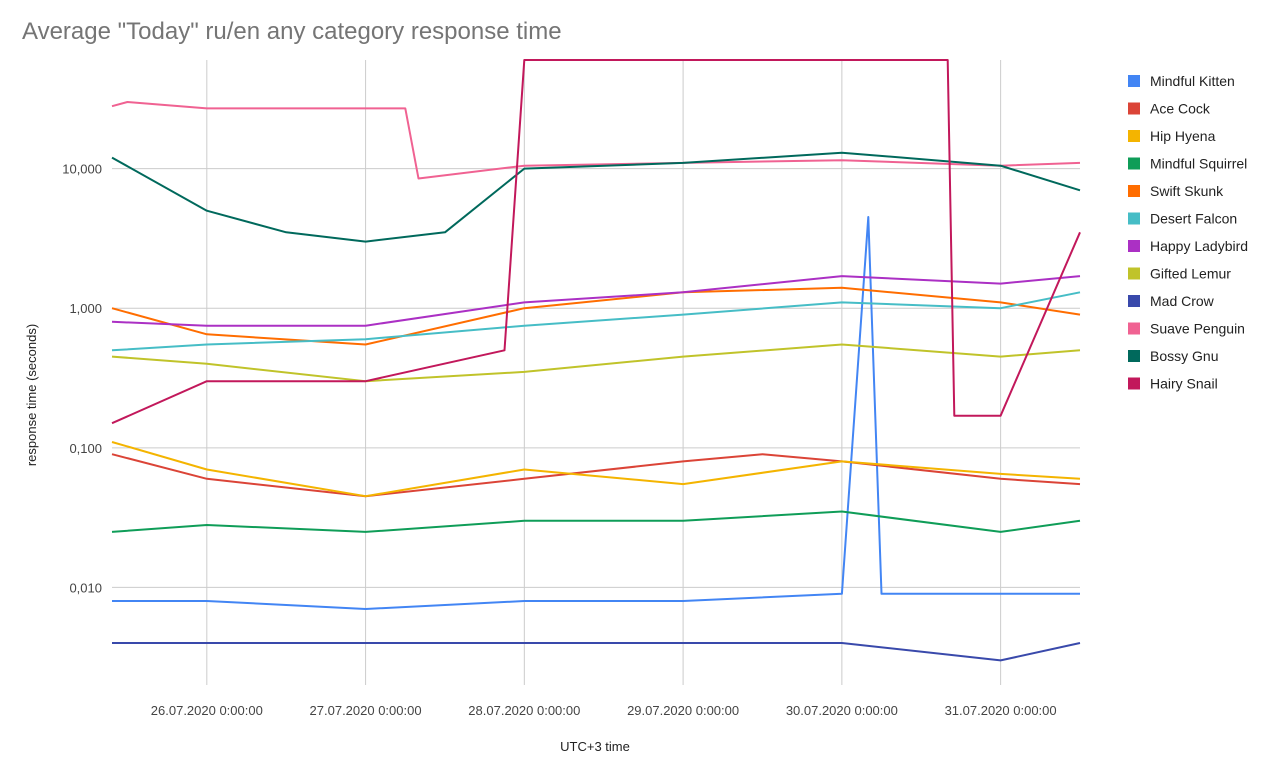 The width and height of the screenshot is (1278, 779). What do you see at coordinates (596, 363) in the screenshot?
I see `series-line-gifted-lemur` at bounding box center [596, 363].